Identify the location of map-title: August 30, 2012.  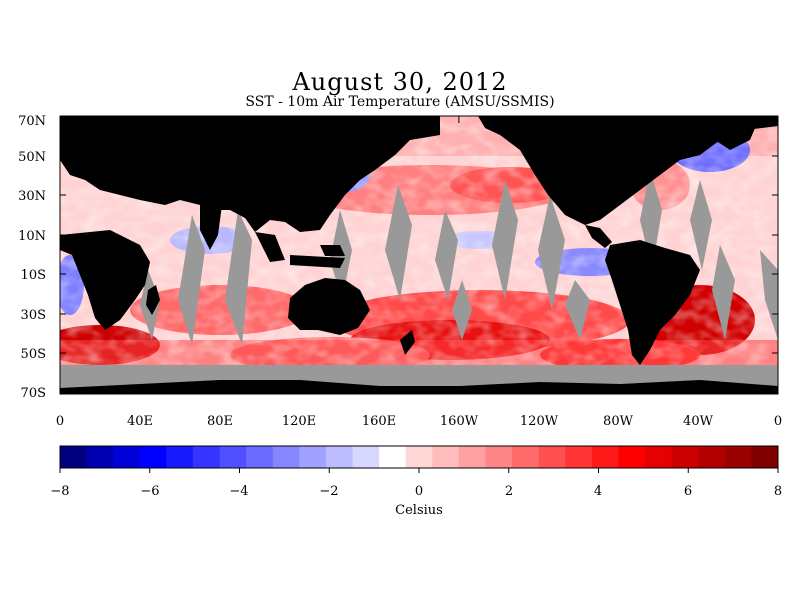
(400, 82).